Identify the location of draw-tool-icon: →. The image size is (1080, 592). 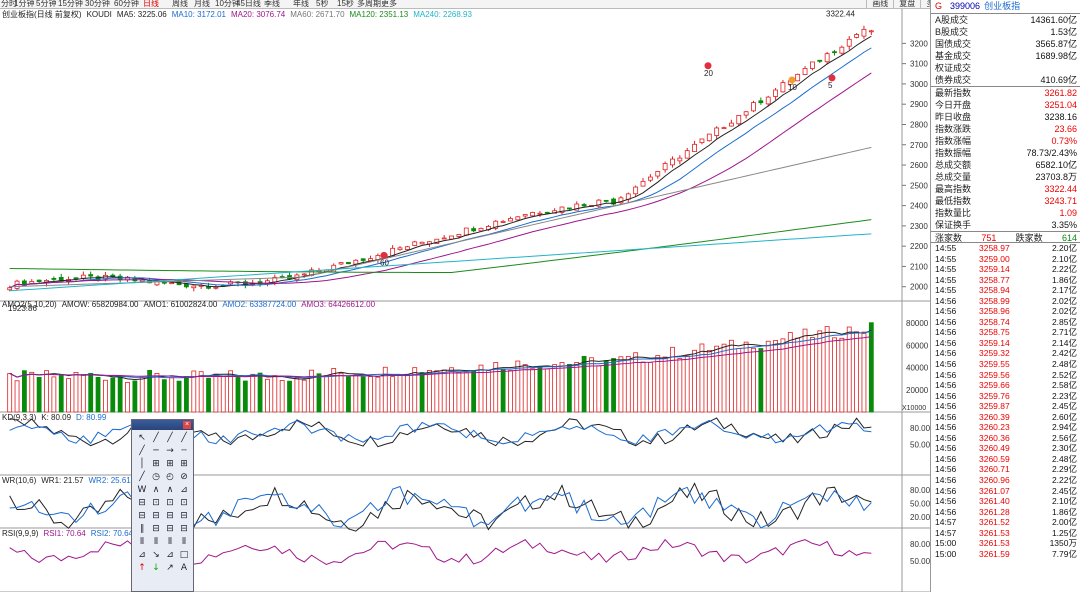
(170, 451).